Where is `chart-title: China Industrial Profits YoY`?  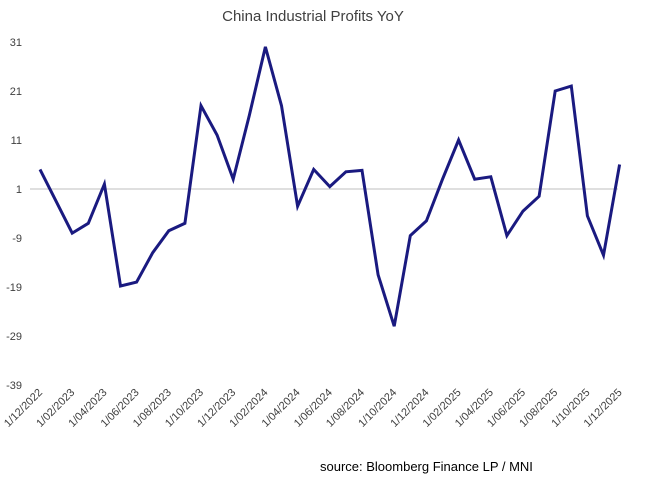
chart-title: China Industrial Profits YoY is located at coordinates (313, 16).